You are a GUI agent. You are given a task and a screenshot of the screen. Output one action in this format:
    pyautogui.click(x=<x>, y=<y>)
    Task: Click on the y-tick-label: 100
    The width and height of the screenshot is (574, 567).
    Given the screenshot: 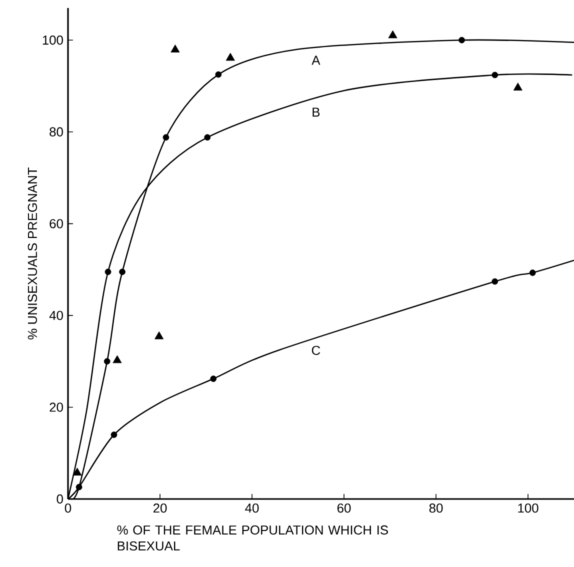 What is the action you would take?
    pyautogui.click(x=52, y=40)
    